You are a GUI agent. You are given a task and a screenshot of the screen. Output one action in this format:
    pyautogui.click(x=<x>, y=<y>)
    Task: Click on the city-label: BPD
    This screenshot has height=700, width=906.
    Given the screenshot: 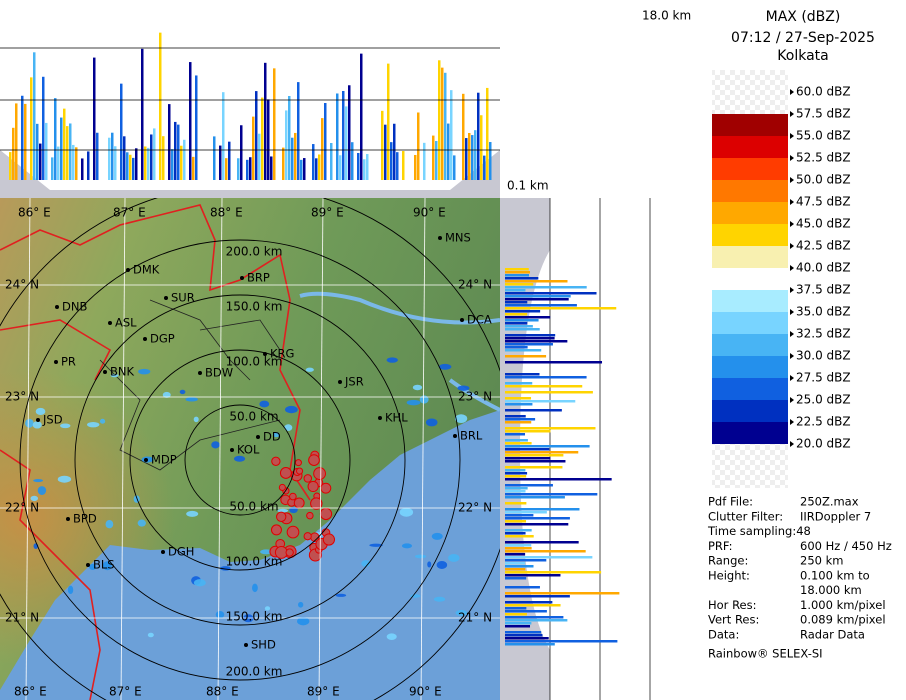 What is the action you would take?
    pyautogui.click(x=85, y=519)
    